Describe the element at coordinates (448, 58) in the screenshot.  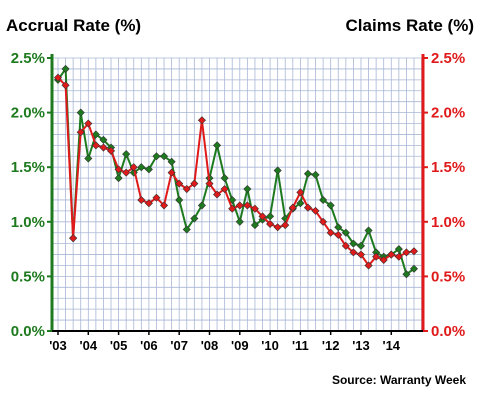
I see `right-tick-label: 2.5%` at that location.